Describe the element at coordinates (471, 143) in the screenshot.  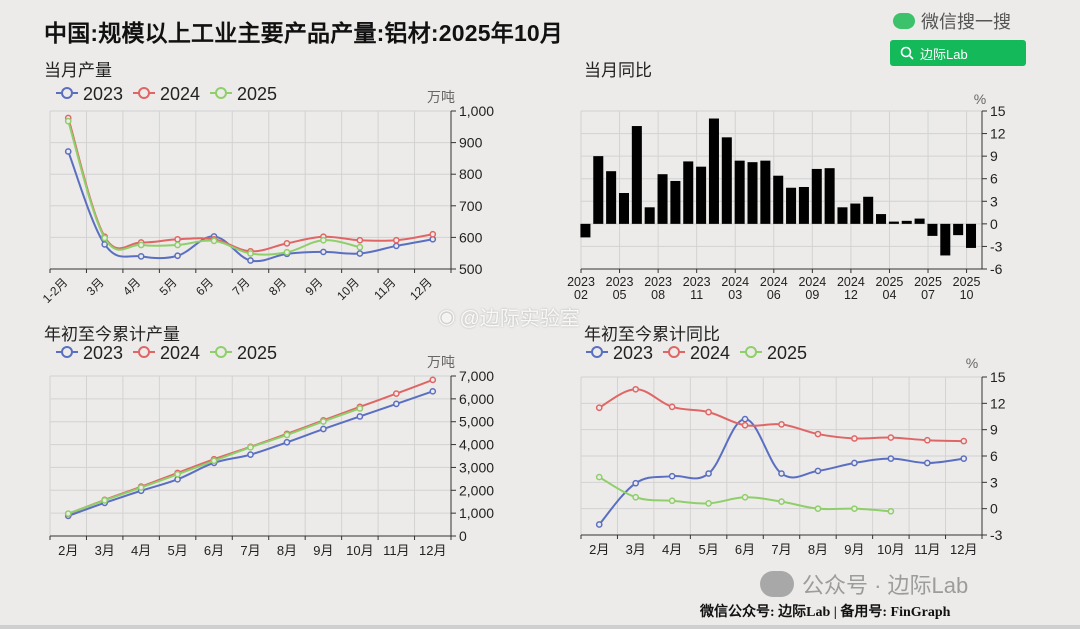
I see `svg-text: 900` at that location.